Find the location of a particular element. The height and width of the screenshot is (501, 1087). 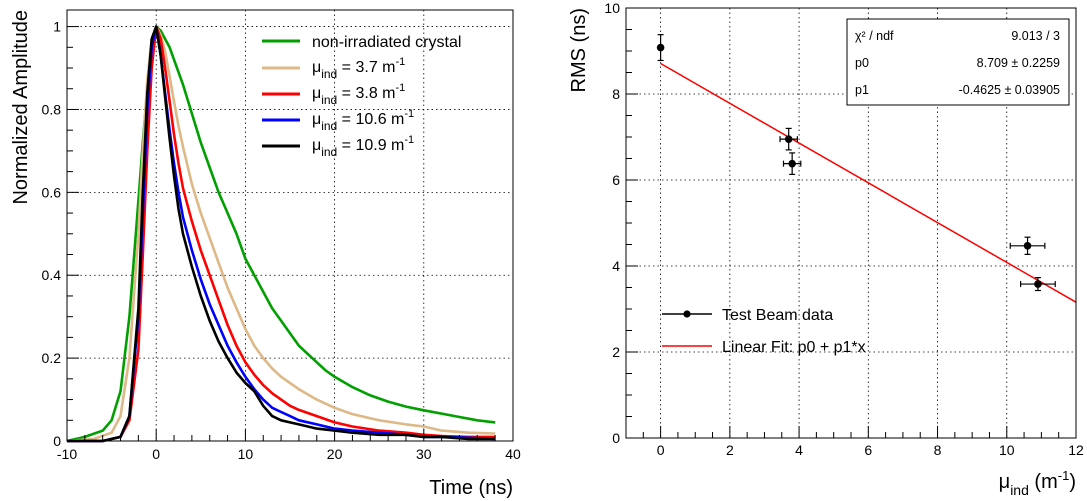

right-y-tick-label: 8 is located at coordinates (616, 94).